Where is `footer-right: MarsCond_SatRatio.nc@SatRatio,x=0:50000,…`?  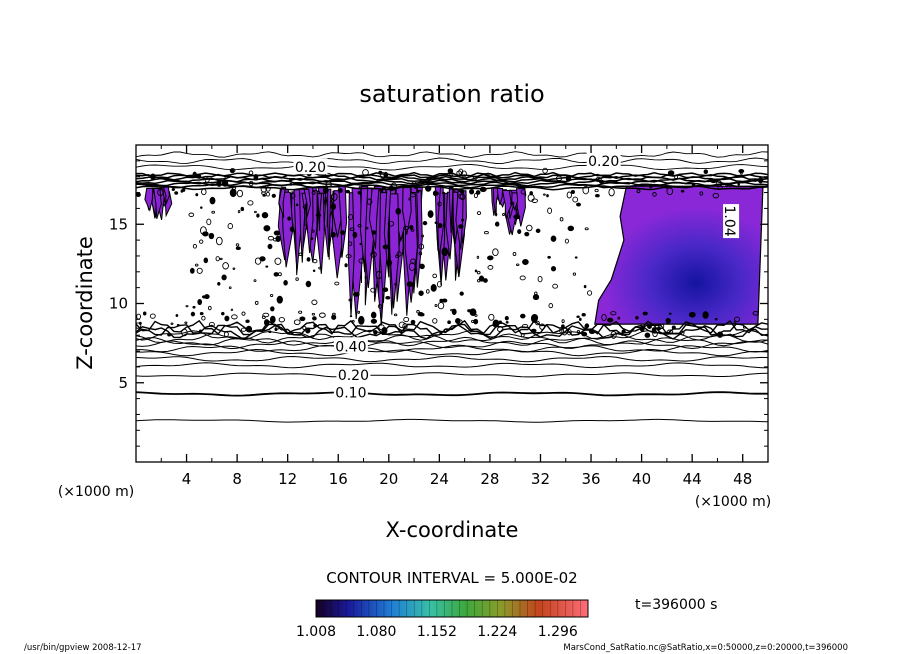
footer-right: MarsCond_SatRatio.nc@SatRatio,x=0:50000,… is located at coordinates (705, 648).